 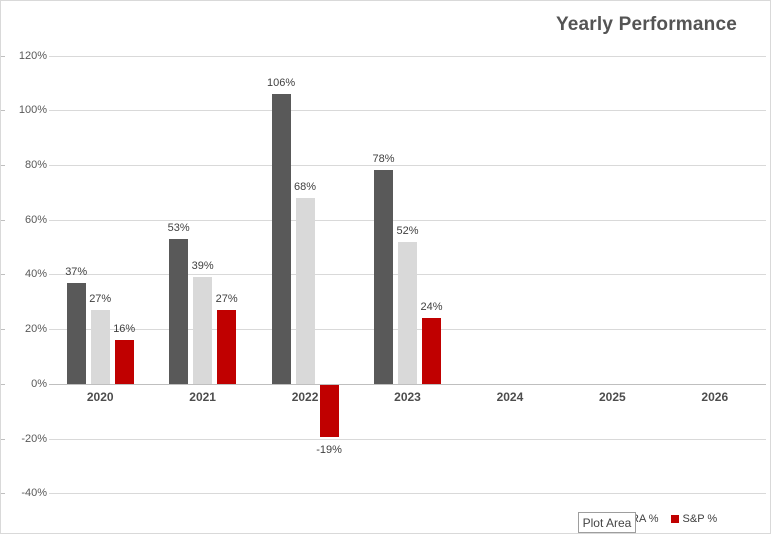 What do you see at coordinates (178, 227) in the screenshot?
I see `data-label: 53%` at bounding box center [178, 227].